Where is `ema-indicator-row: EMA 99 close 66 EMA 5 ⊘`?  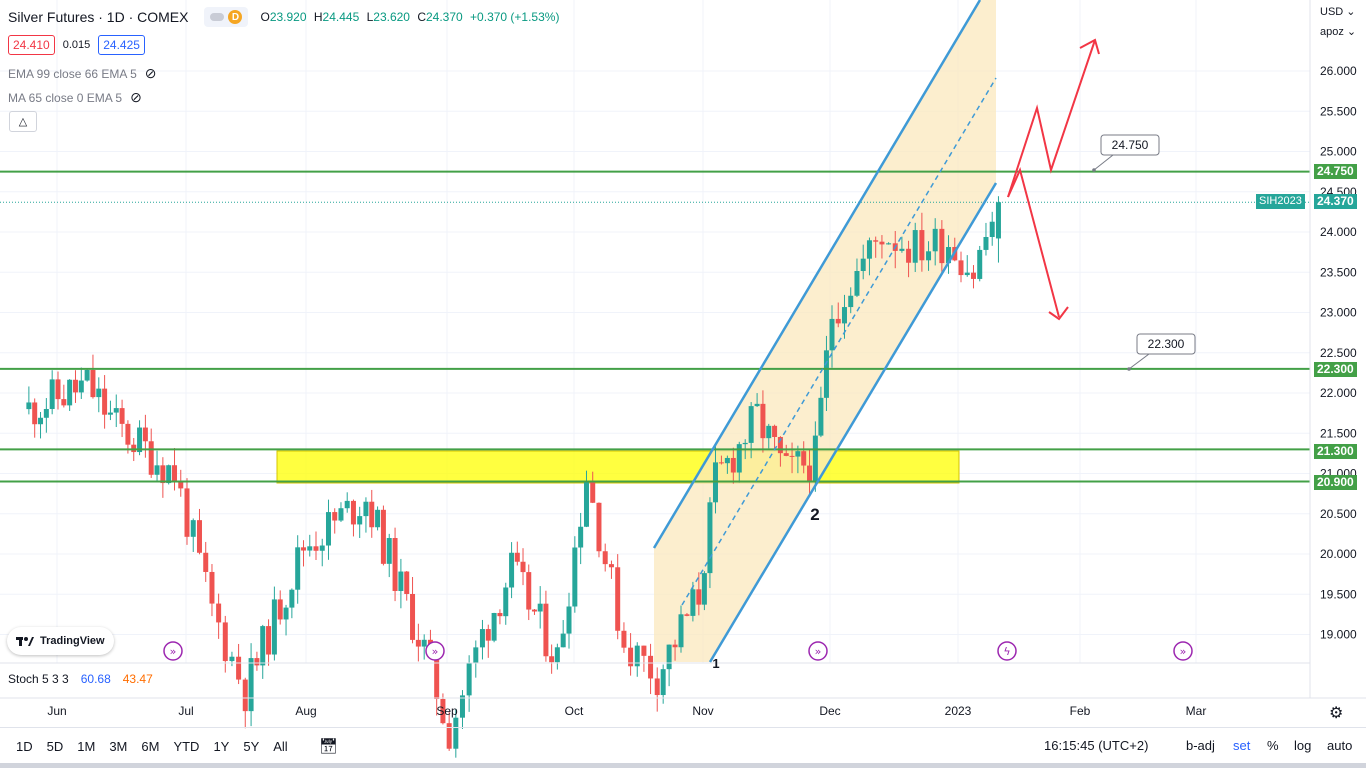
ema-indicator-row: EMA 99 close 66 EMA 5 ⊘ is located at coordinates (82, 73).